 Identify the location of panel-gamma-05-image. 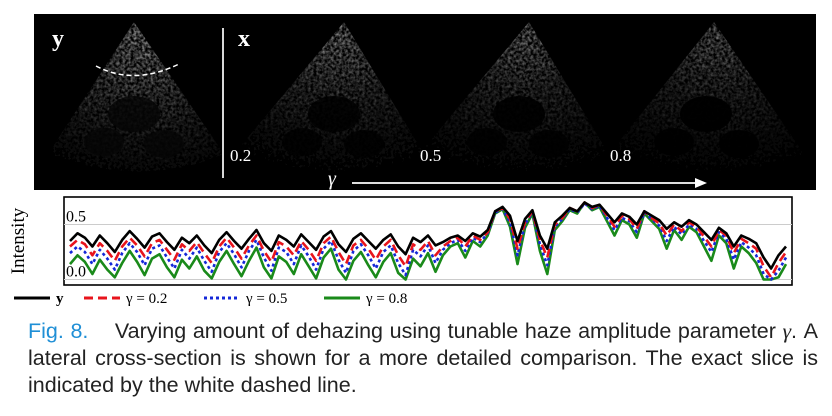
(514, 97).